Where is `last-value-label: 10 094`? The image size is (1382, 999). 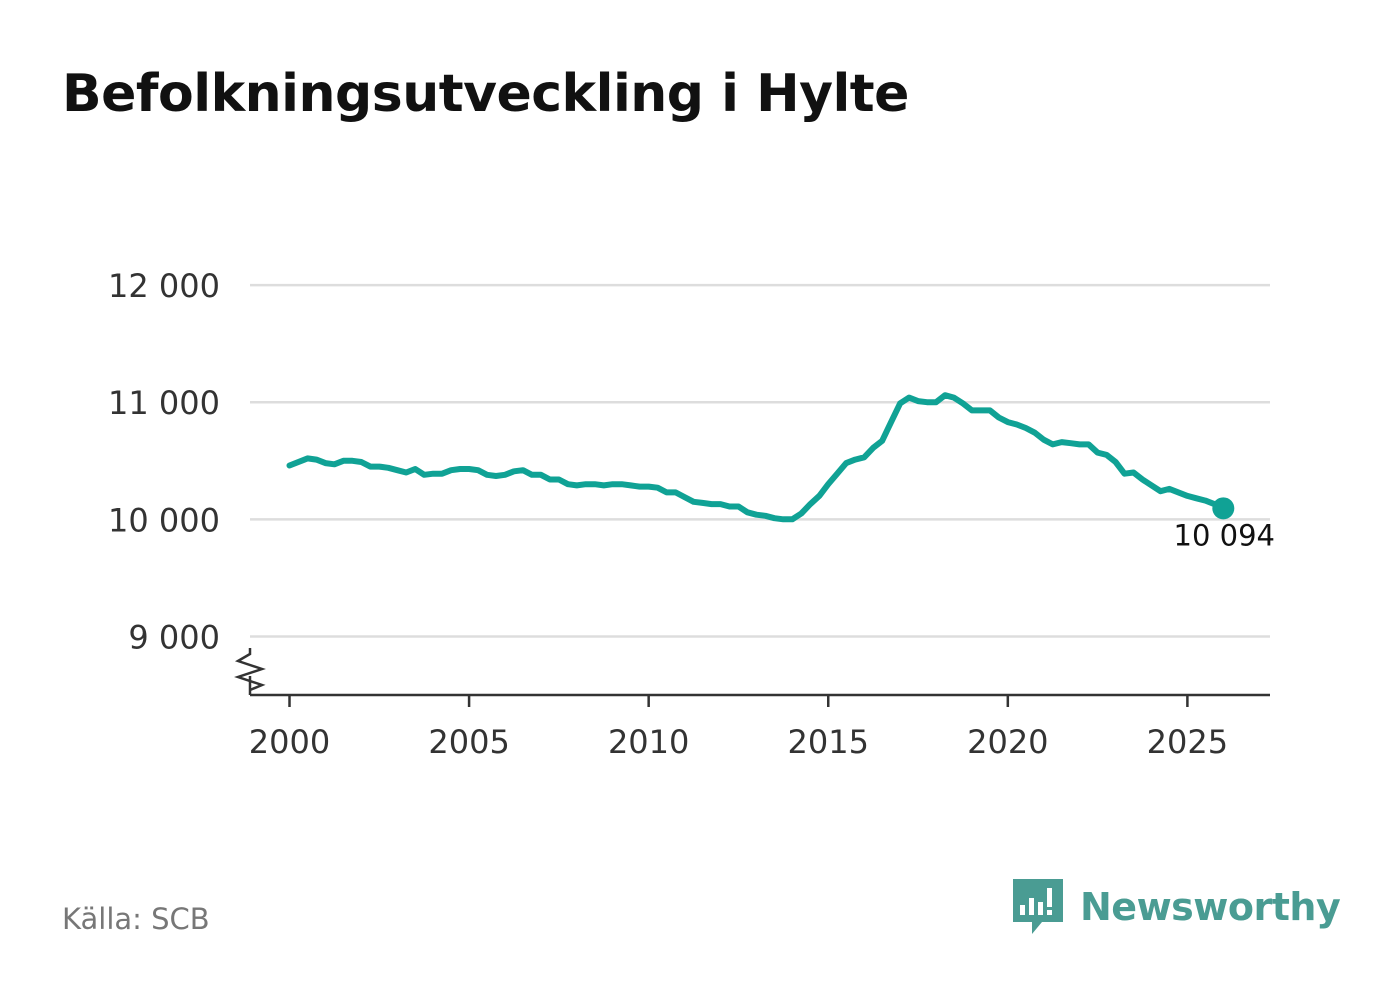 last-value-label: 10 094 is located at coordinates (1224, 535).